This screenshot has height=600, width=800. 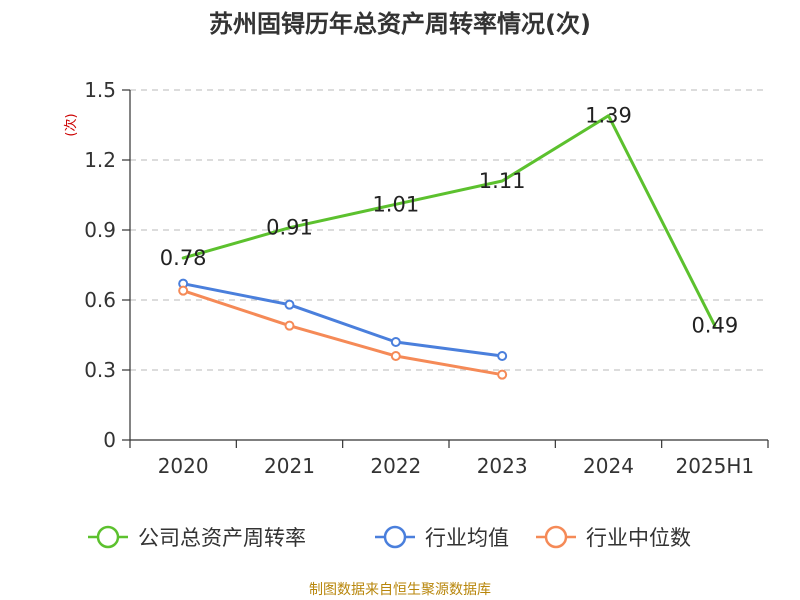 I want to click on y-tick-label: 1.2, so click(x=100, y=160).